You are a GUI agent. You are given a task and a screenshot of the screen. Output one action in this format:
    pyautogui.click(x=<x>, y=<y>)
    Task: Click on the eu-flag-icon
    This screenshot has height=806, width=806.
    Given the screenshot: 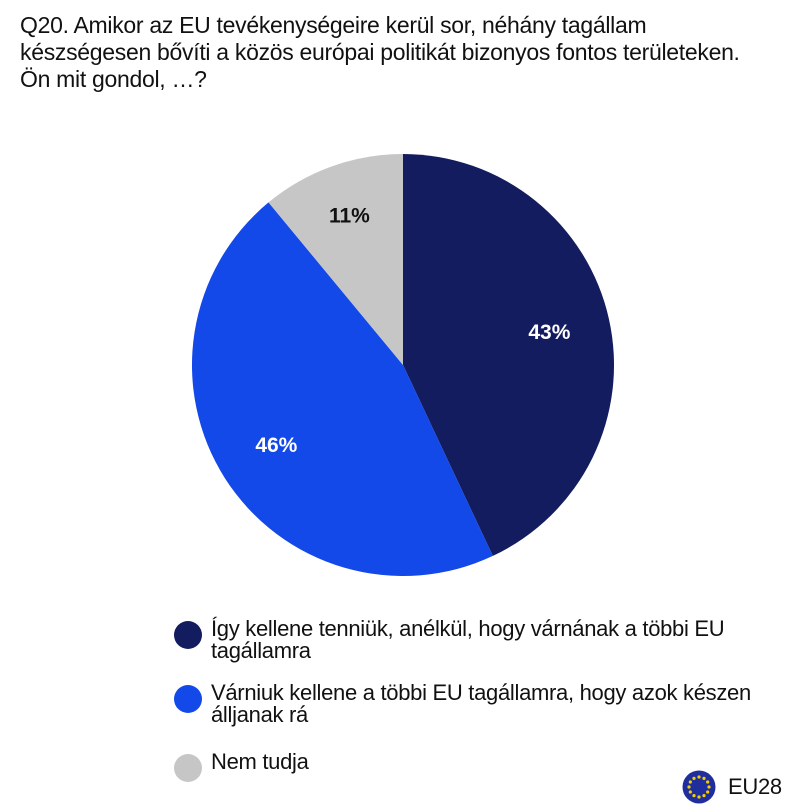 What is the action you would take?
    pyautogui.click(x=699, y=787)
    